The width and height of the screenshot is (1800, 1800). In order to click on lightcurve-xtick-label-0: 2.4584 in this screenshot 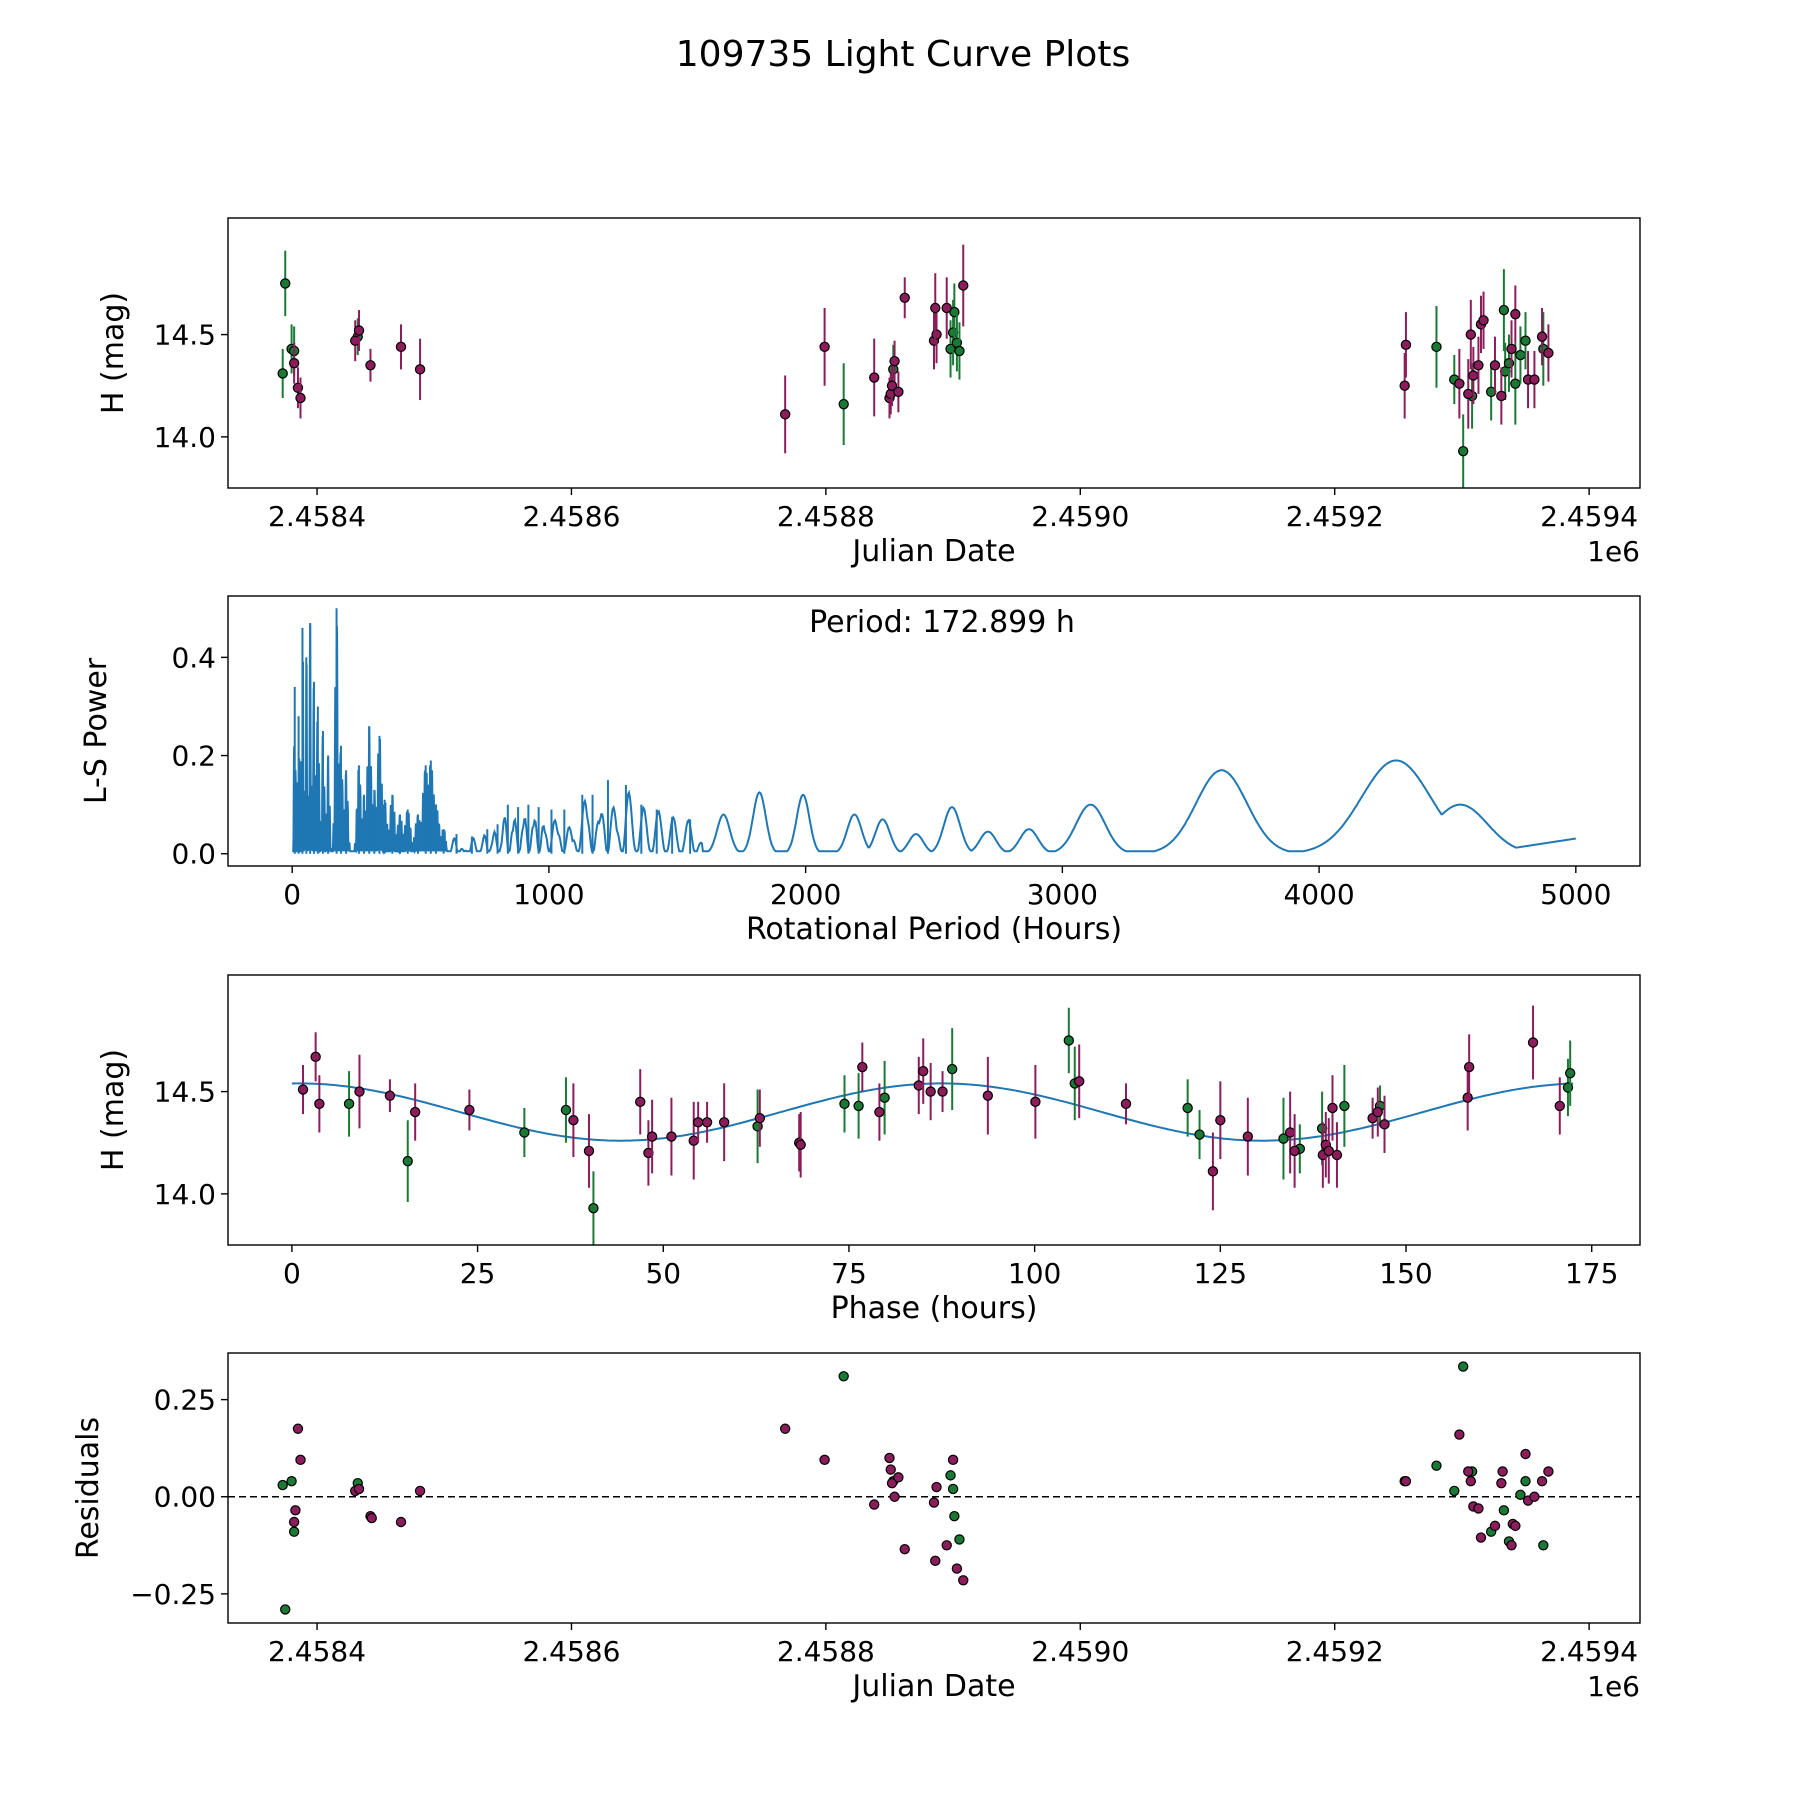, I will do `click(317, 516)`.